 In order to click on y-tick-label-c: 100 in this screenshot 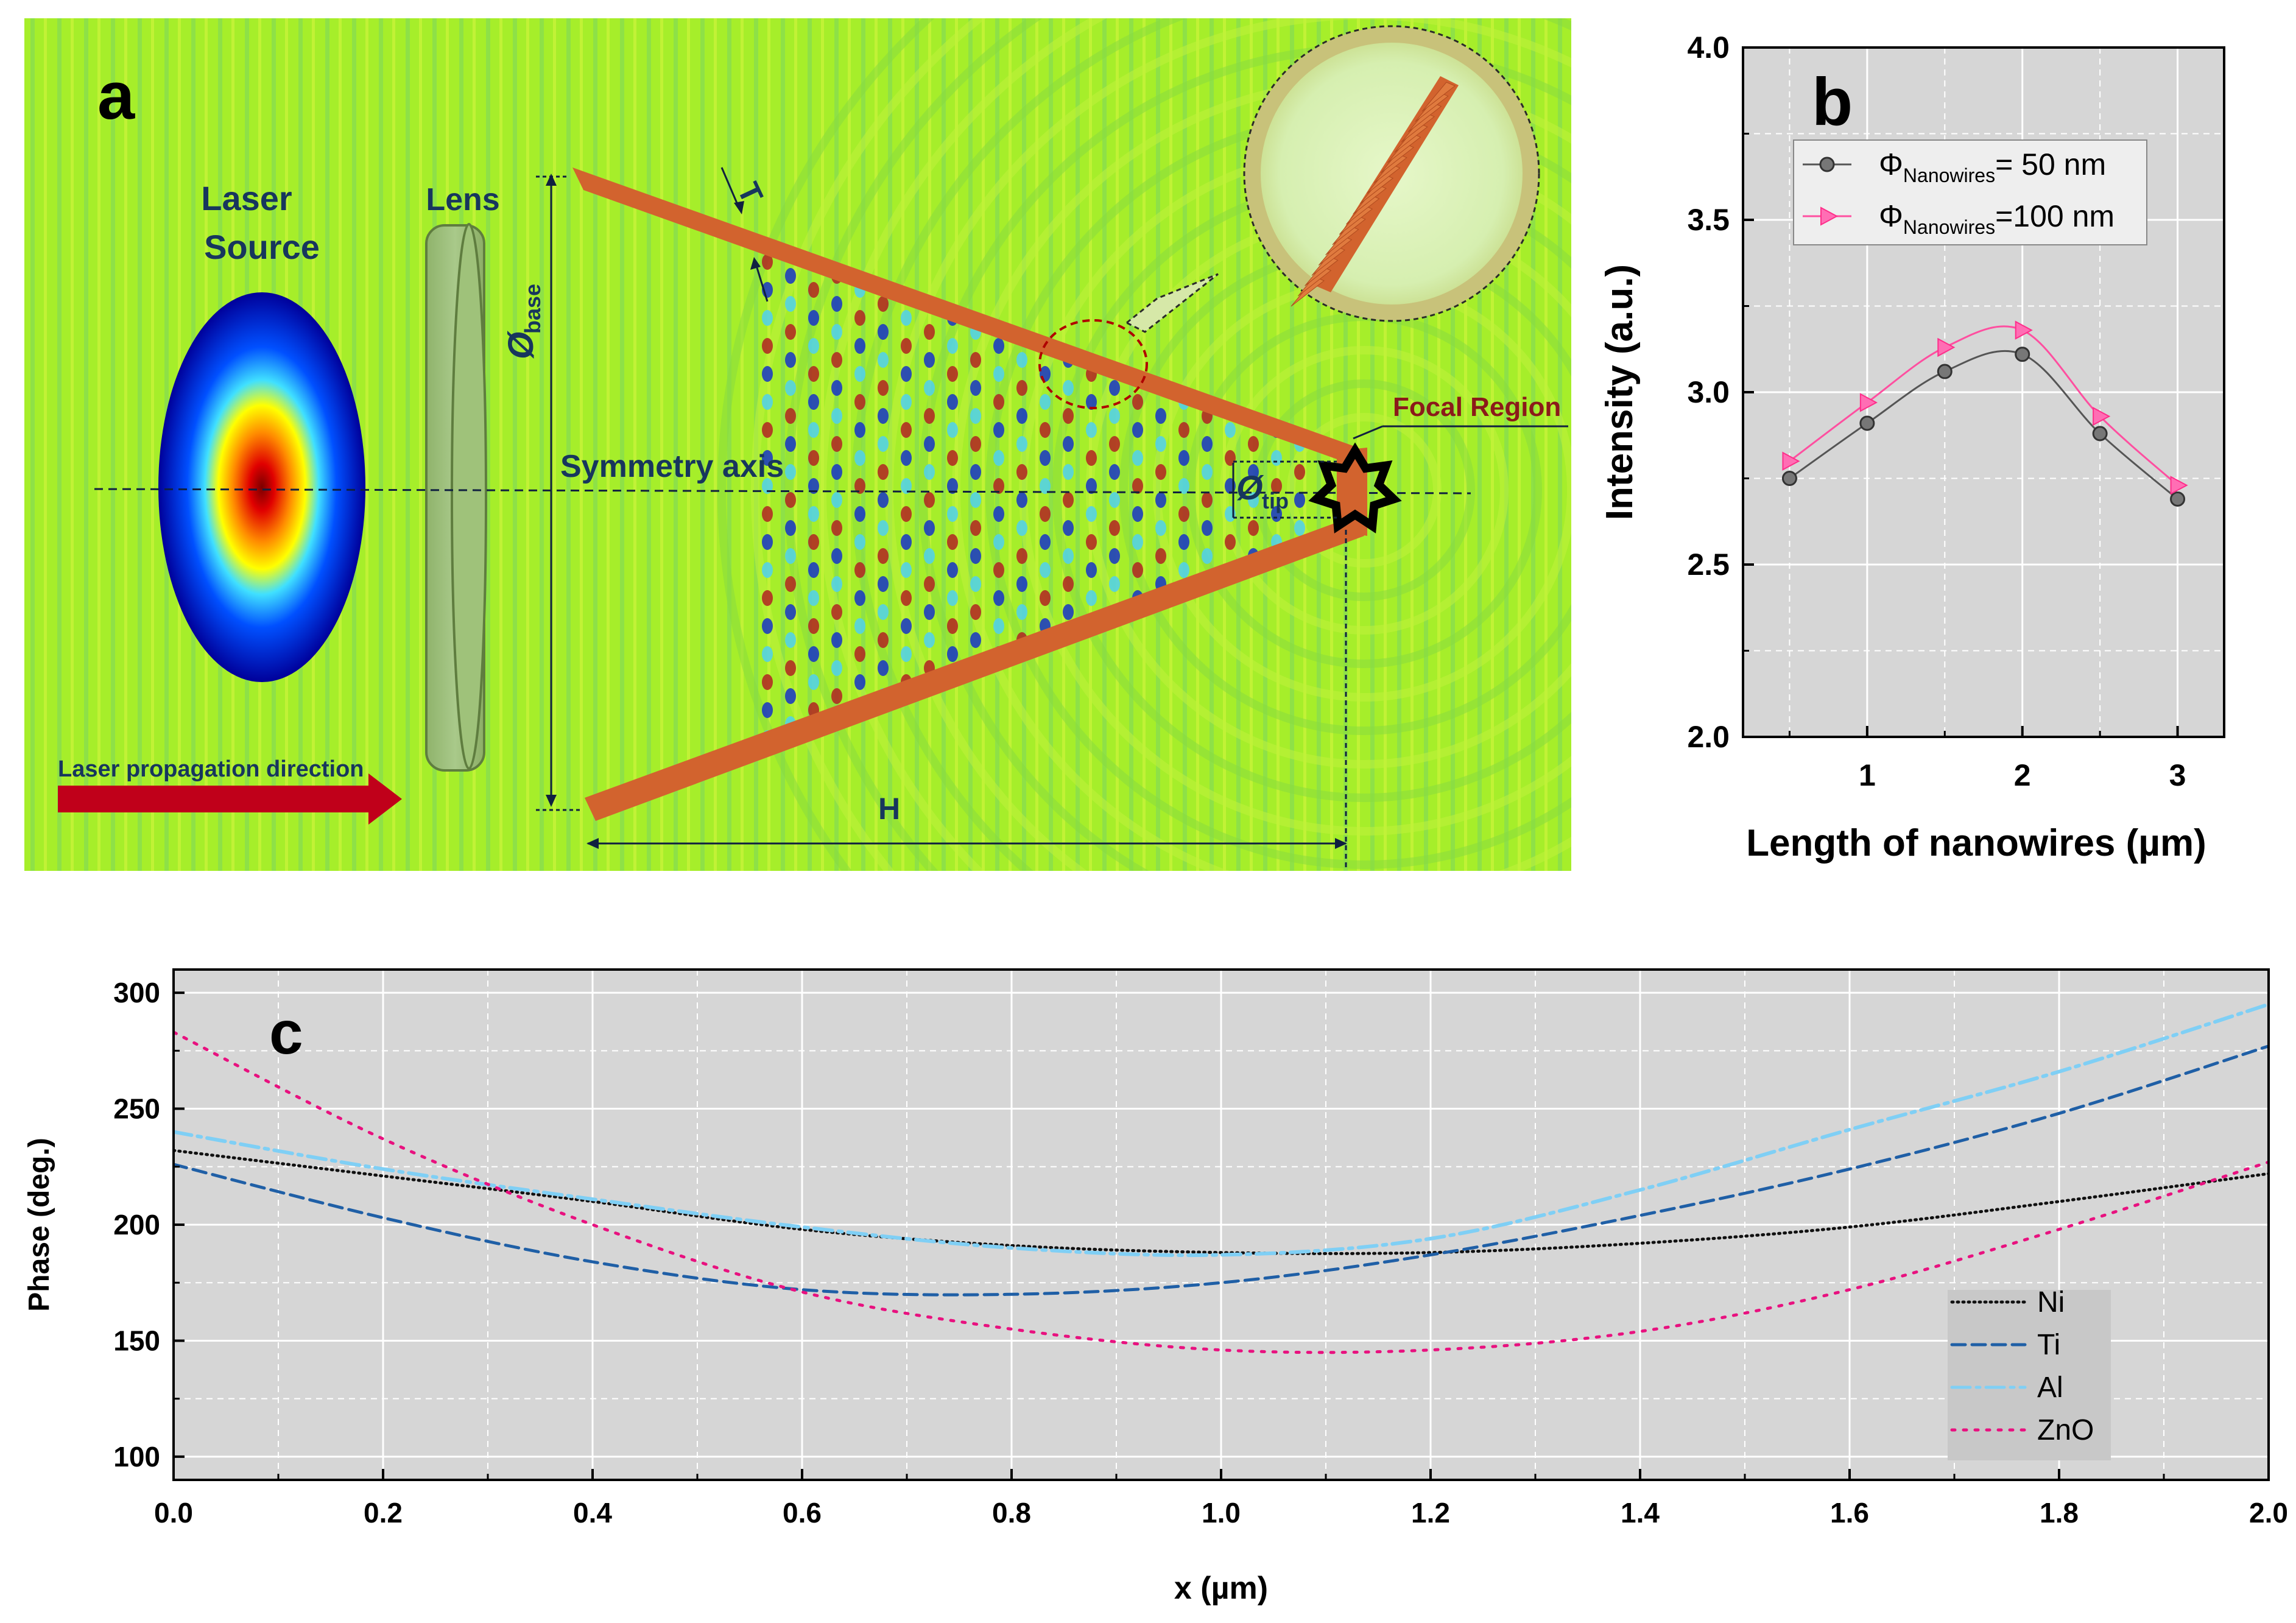, I will do `click(136, 1457)`.